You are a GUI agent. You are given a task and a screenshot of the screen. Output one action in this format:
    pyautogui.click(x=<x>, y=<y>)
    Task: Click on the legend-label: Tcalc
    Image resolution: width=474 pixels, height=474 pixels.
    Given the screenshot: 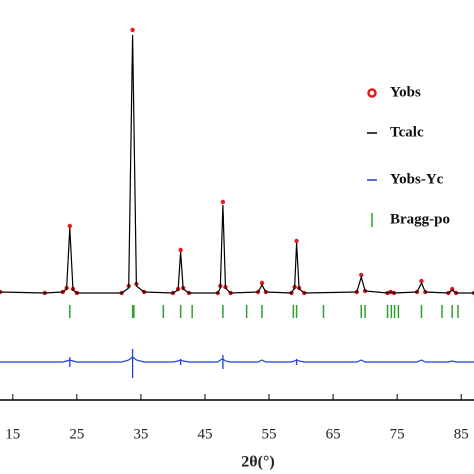 What is the action you would take?
    pyautogui.click(x=407, y=132)
    